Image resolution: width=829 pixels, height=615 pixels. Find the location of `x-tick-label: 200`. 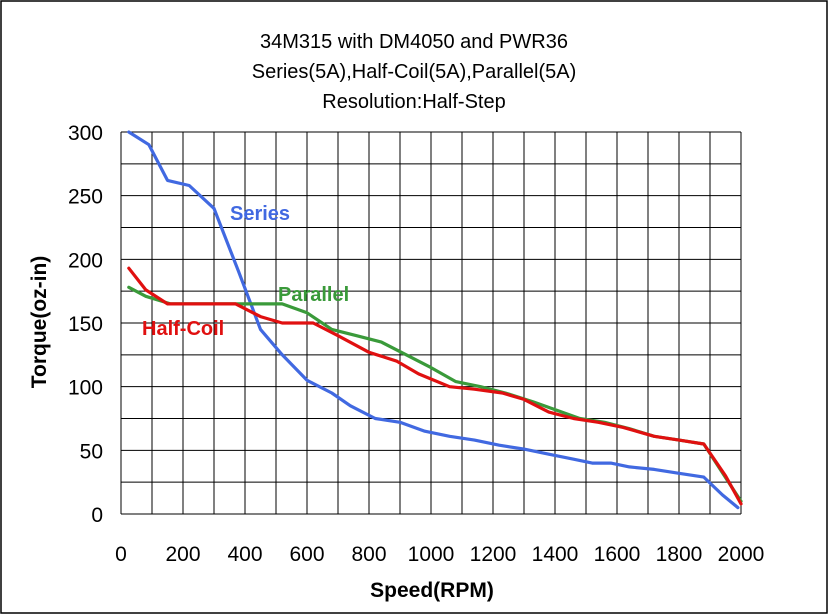

x-tick-label: 200 is located at coordinates (182, 554).